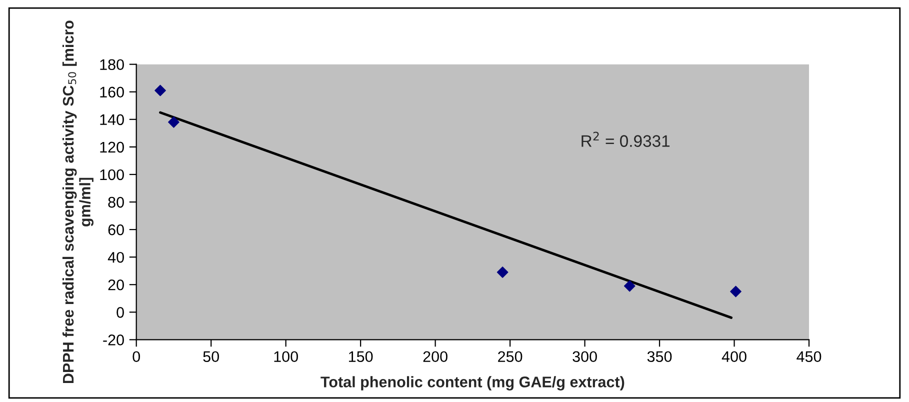 Image resolution: width=909 pixels, height=402 pixels. I want to click on x-tick-label: 350, so click(659, 356).